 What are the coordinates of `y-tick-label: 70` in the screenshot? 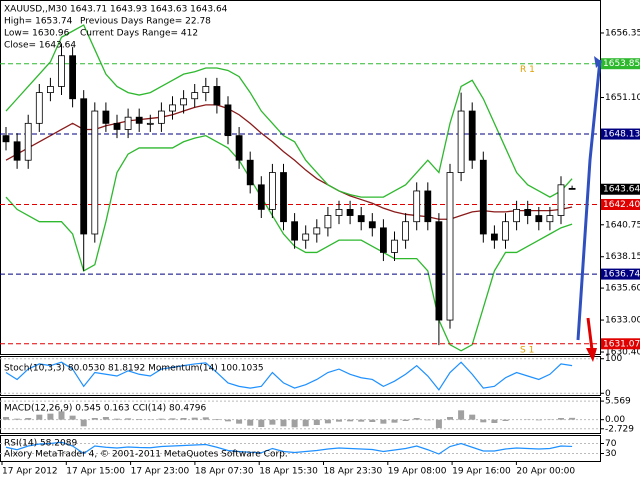 It's located at (611, 444).